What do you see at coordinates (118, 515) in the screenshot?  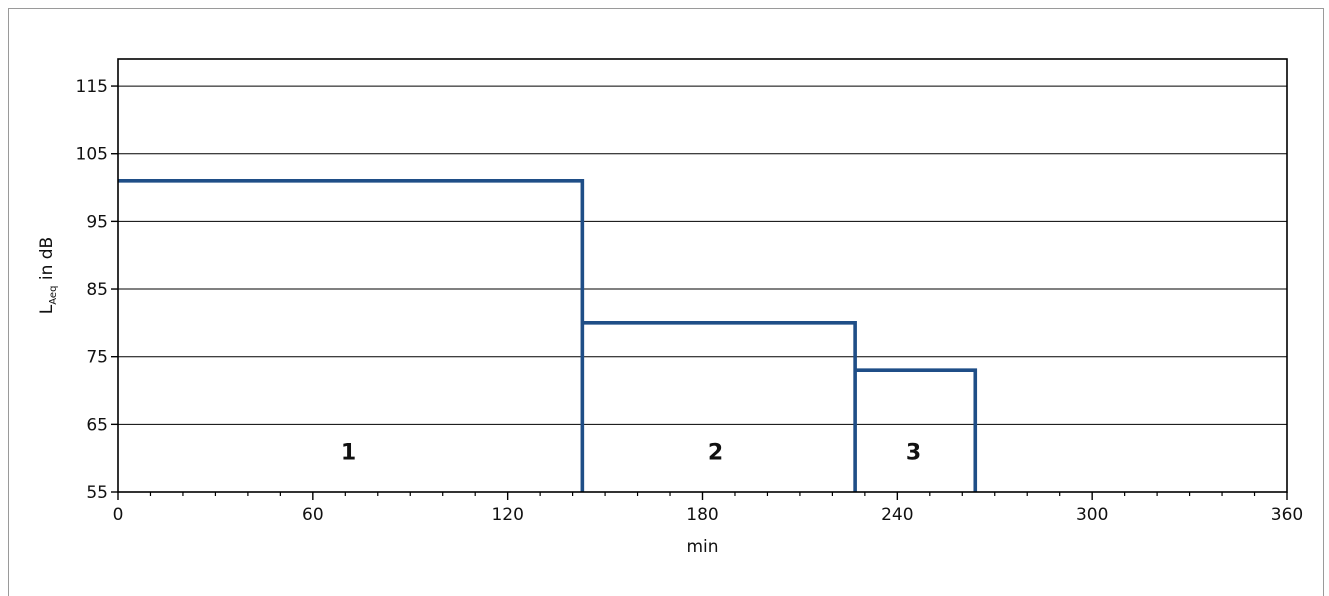 I see `x-tick-label: 0` at bounding box center [118, 515].